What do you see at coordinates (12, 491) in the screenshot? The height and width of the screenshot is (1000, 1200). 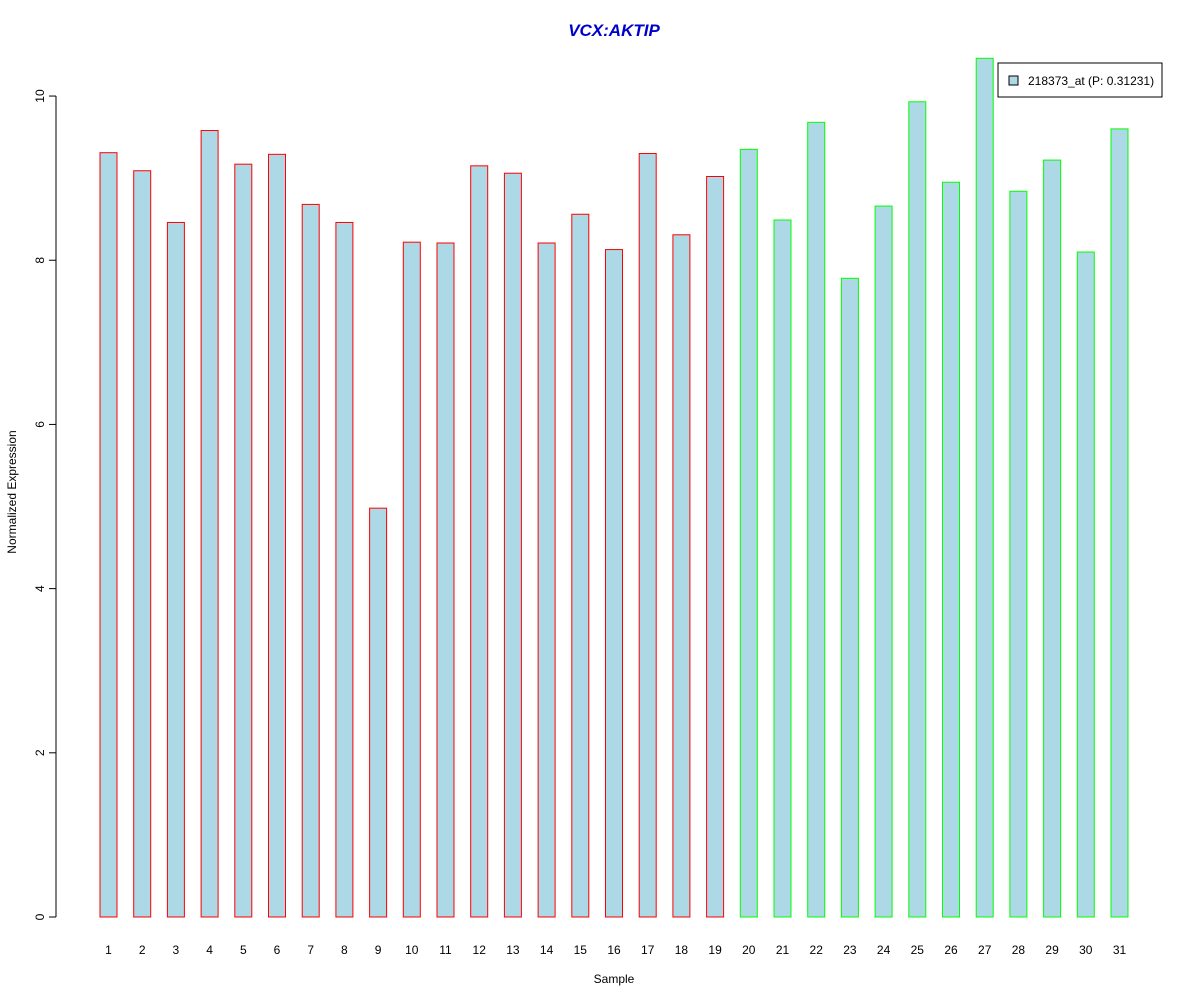 I see `y-axis-label: Normalized Expression` at bounding box center [12, 491].